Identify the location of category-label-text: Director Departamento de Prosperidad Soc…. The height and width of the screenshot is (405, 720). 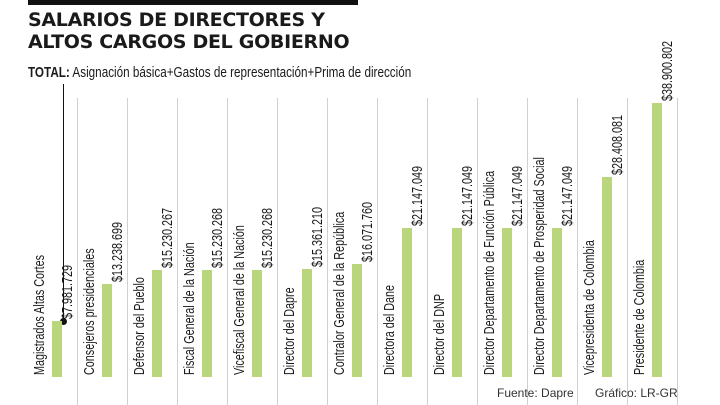
(539, 266).